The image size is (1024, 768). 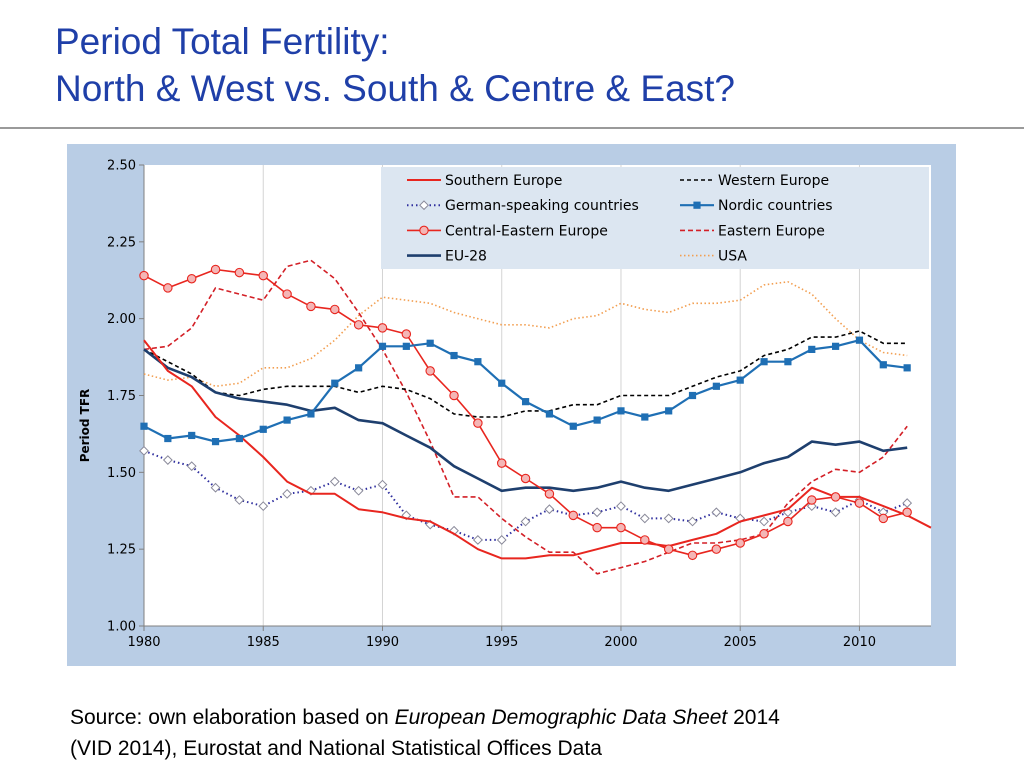 I want to click on point-central-eastern-europe-1999, so click(x=597, y=527).